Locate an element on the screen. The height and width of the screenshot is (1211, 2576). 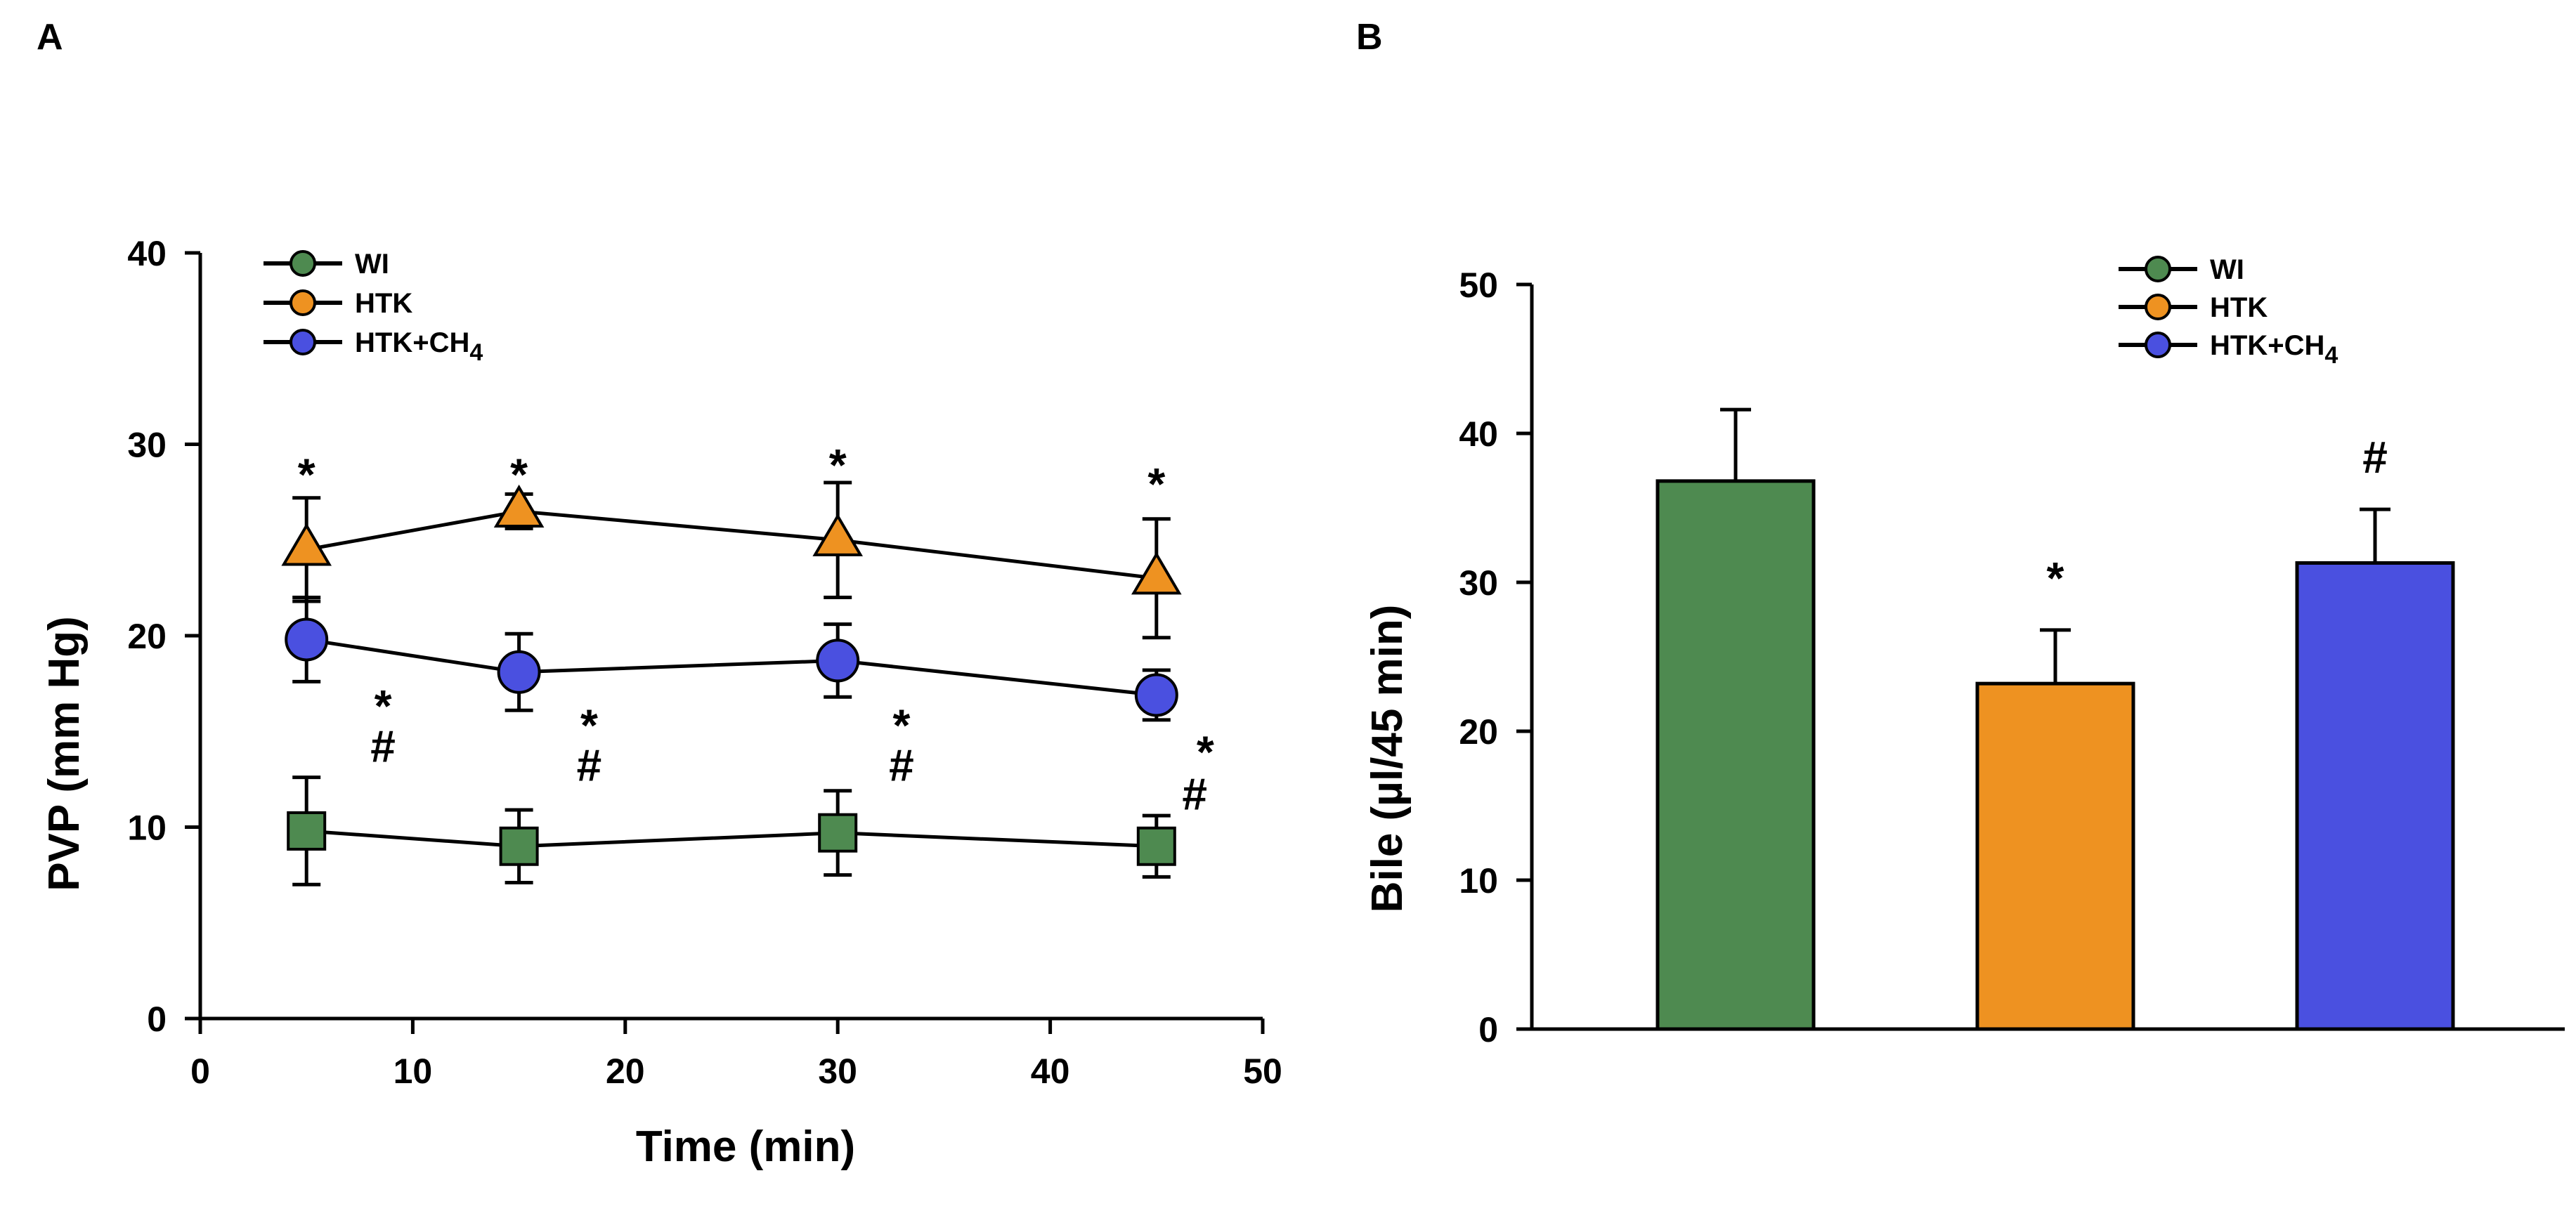
y-tick-label-b: 30 is located at coordinates (1478, 583).